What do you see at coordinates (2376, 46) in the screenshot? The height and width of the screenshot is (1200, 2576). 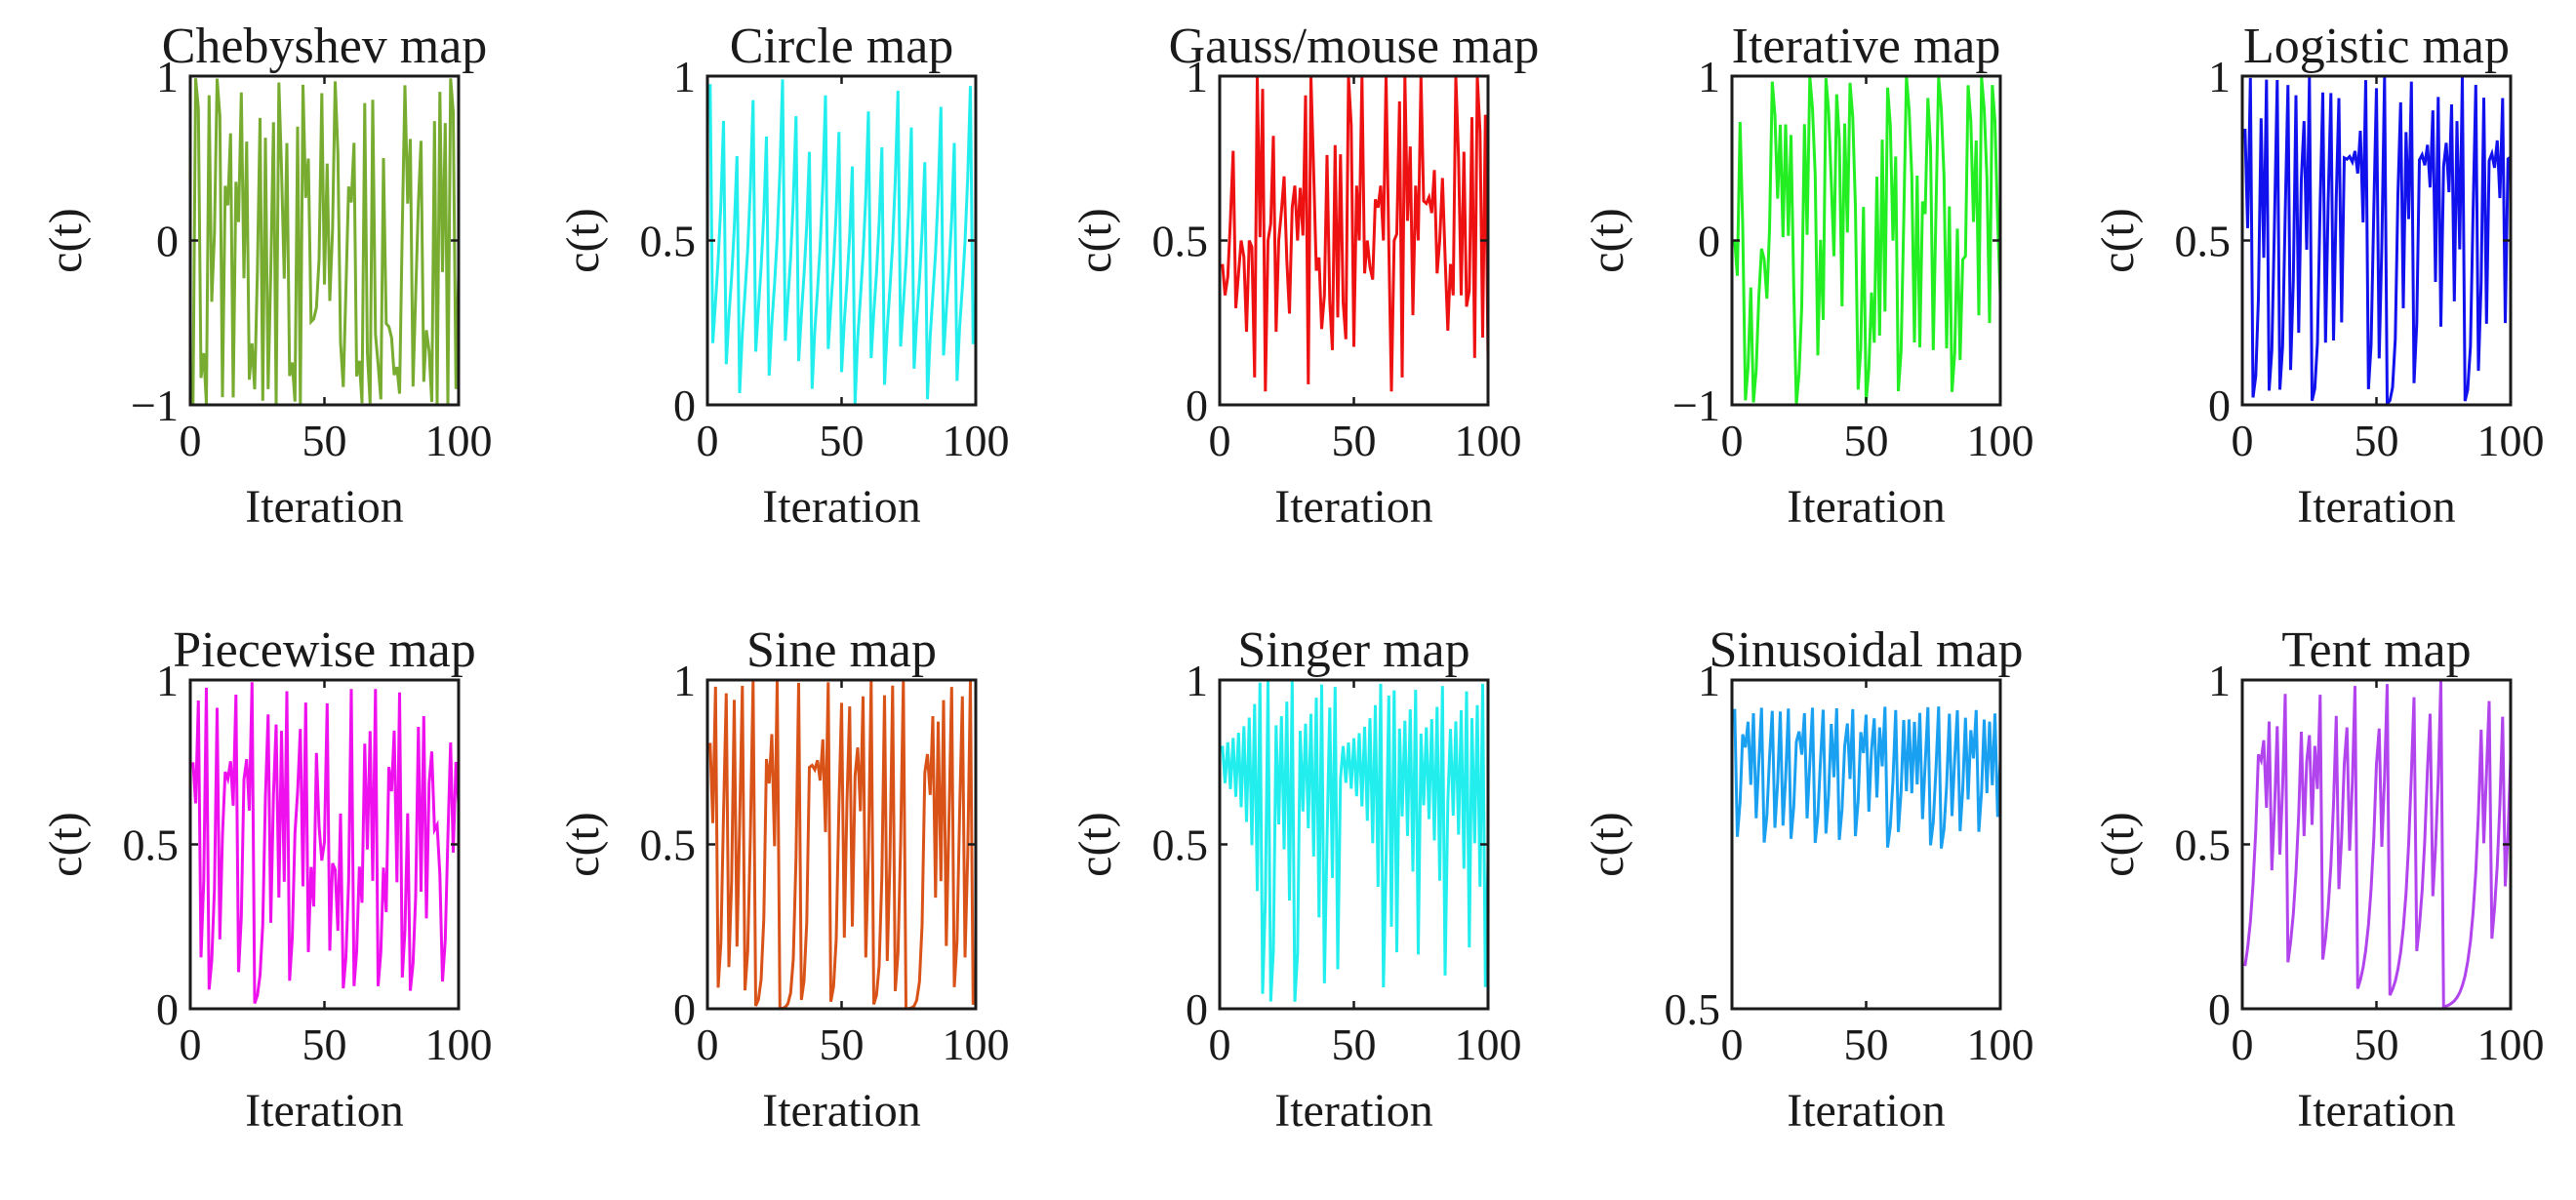 I see `chart-title: Logistic map` at bounding box center [2376, 46].